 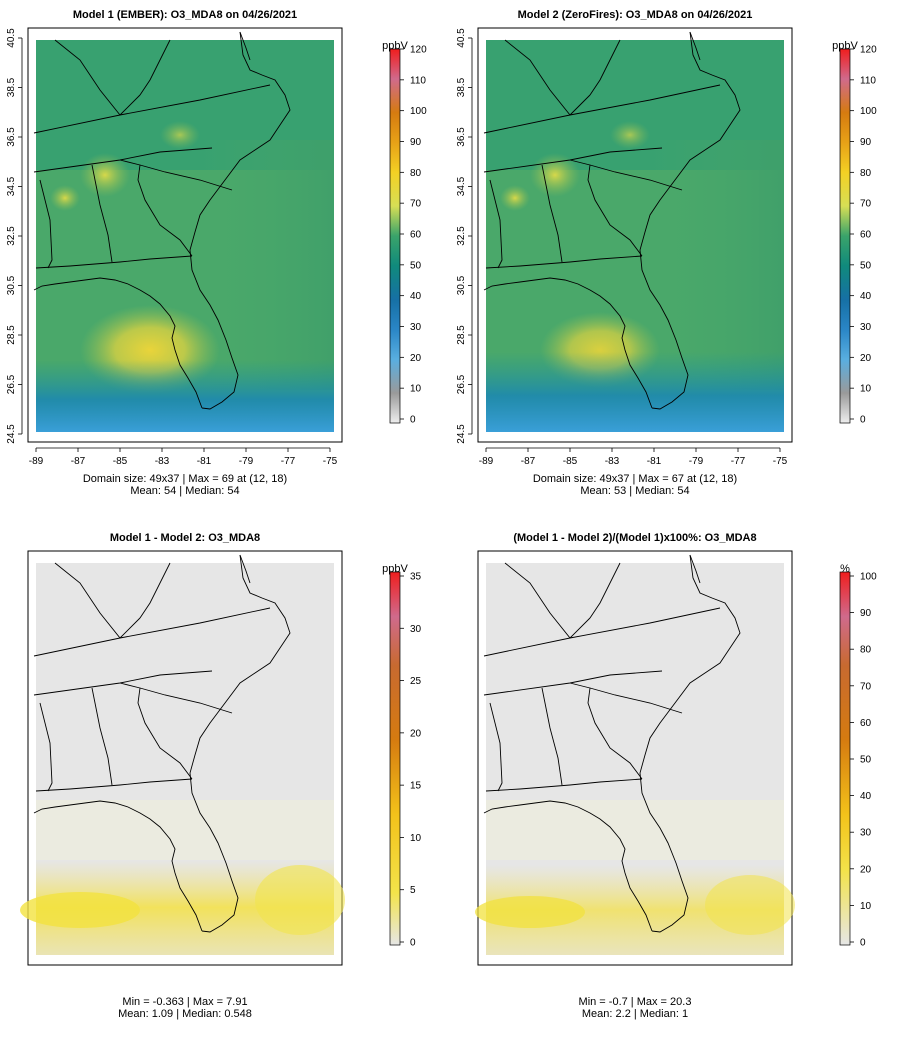 I want to click on panel-1-y-axis: 24.5 26.5 28.5 30.5 32.5 34.5 36.5 38.5 40.5, so click(x=14, y=236).